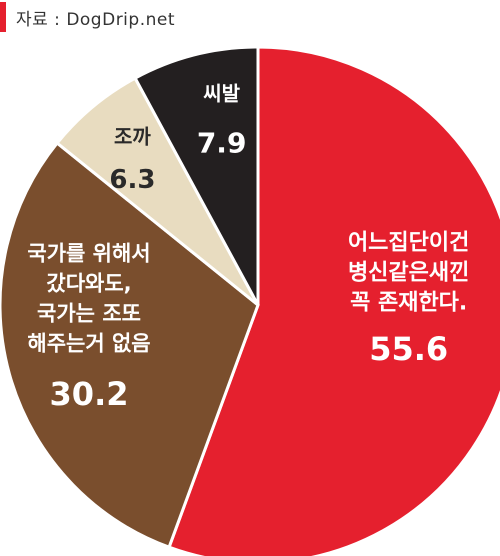 The width and height of the screenshot is (500, 556). Describe the element at coordinates (222, 120) in the screenshot. I see `slice-label-group-4: 씨발 7.9` at that location.